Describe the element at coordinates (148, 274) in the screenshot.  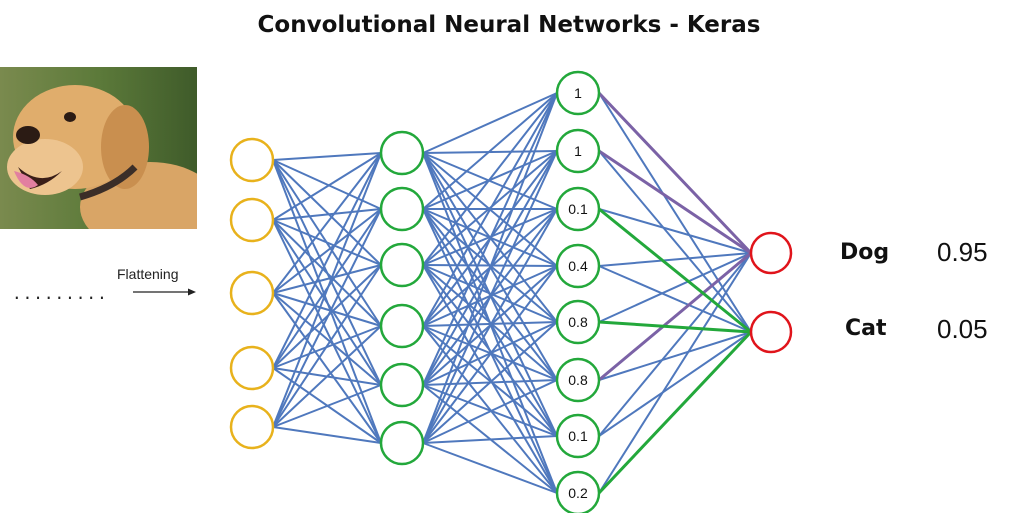
I see `flattening-label: Flattening` at that location.